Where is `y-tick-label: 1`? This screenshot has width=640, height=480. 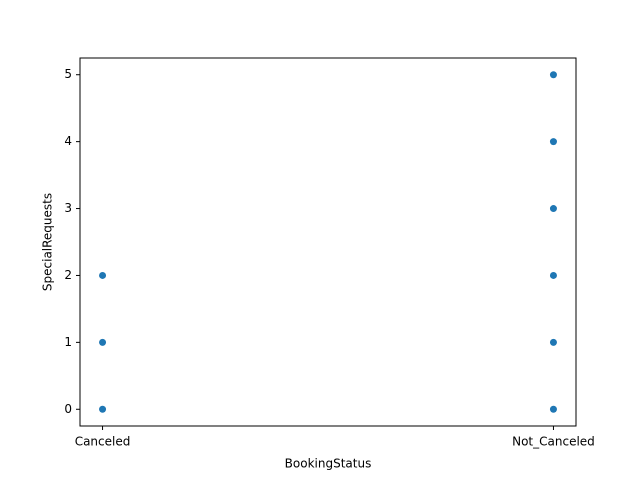 y-tick-label: 1 is located at coordinates (68, 342).